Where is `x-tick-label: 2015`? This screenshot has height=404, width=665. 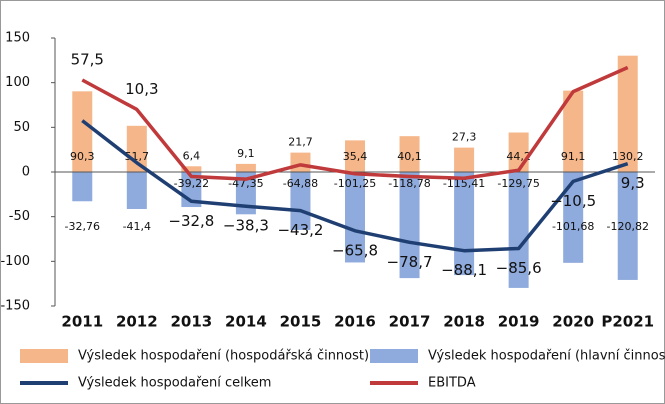 x-tick-label: 2015 is located at coordinates (301, 322).